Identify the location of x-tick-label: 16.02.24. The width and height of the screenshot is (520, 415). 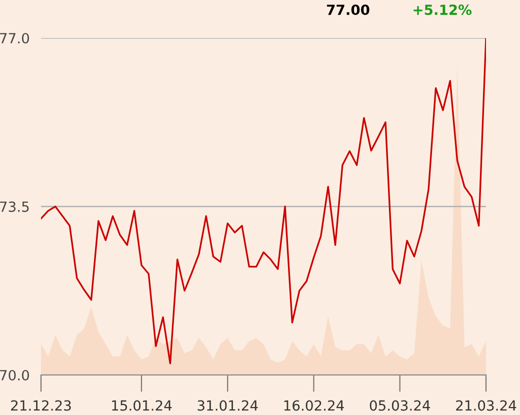
(314, 405).